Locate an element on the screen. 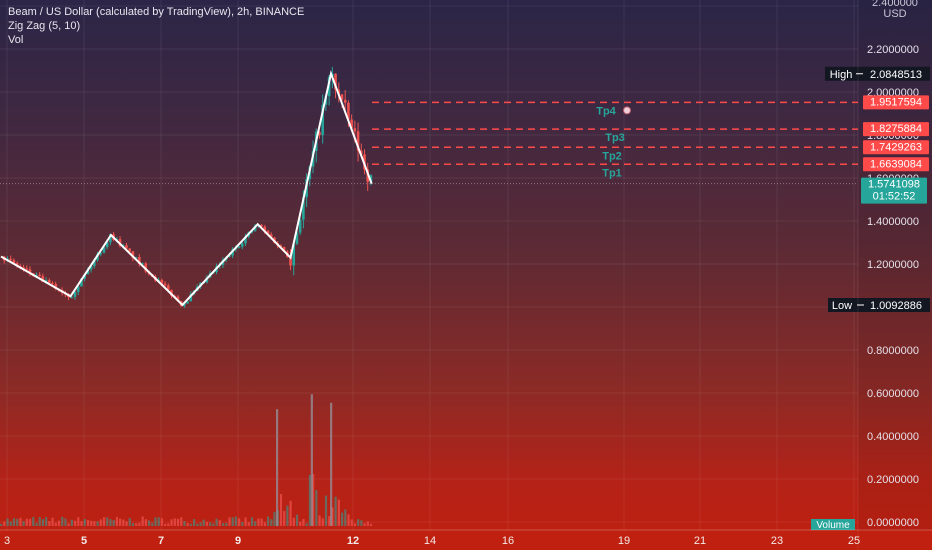 Image resolution: width=932 pixels, height=550 pixels. target-price-badge-tp2-text: 1.7429263 is located at coordinates (896, 147).